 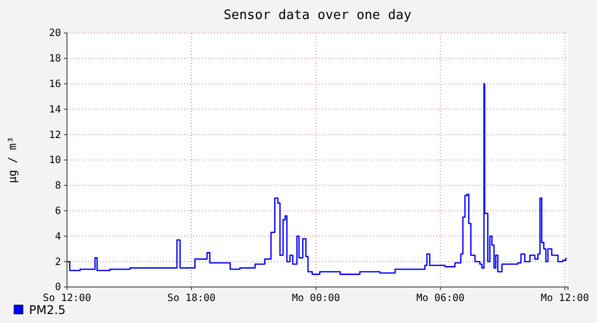 I want to click on legend-label: PM2.5, so click(x=47, y=310).